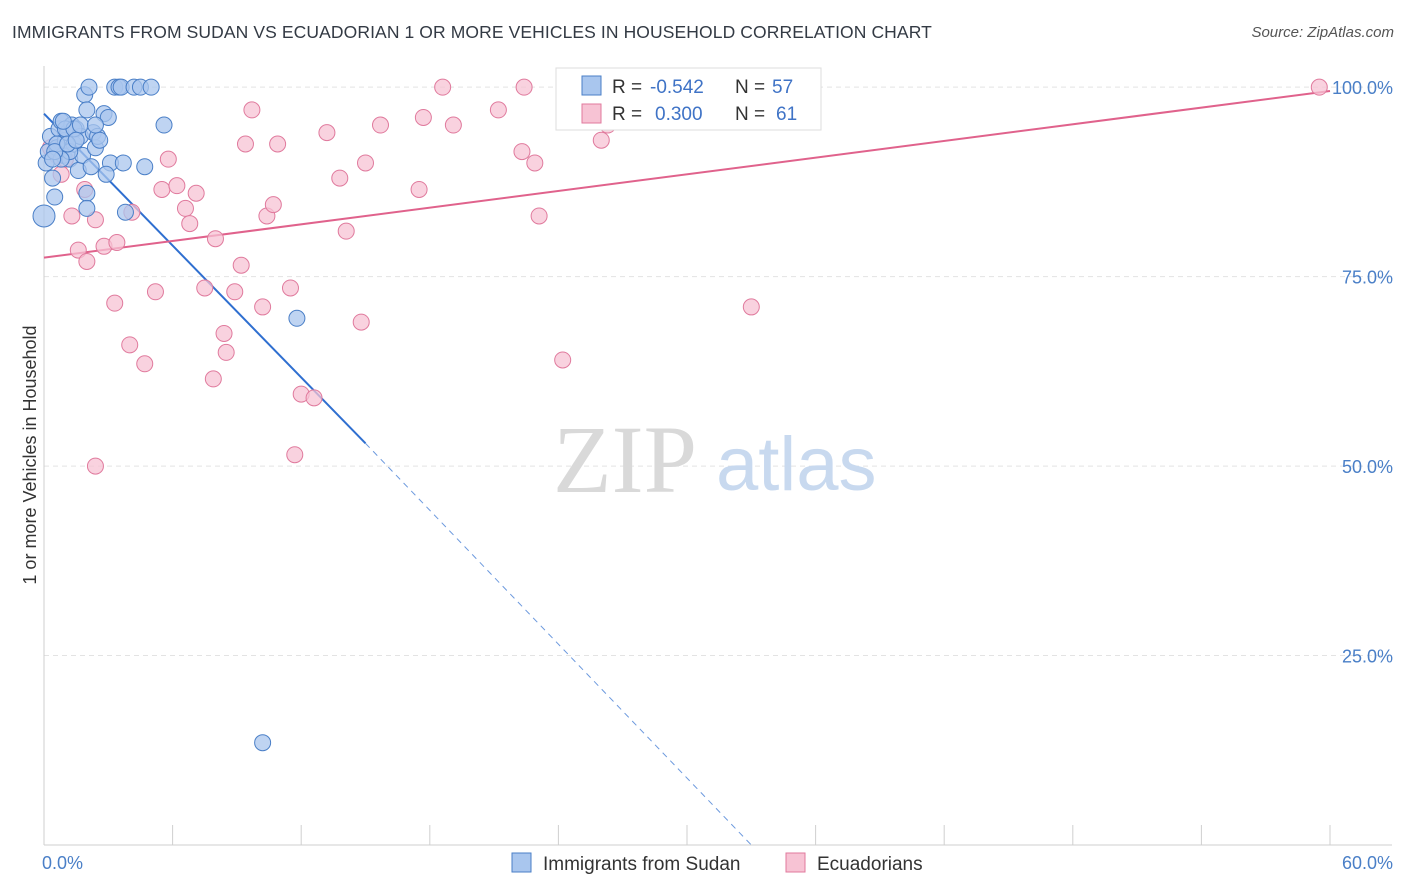 Image resolution: width=1406 pixels, height=892 pixels. Describe the element at coordinates (62, 863) in the screenshot. I see `x-tick-label: 0.0%` at that location.